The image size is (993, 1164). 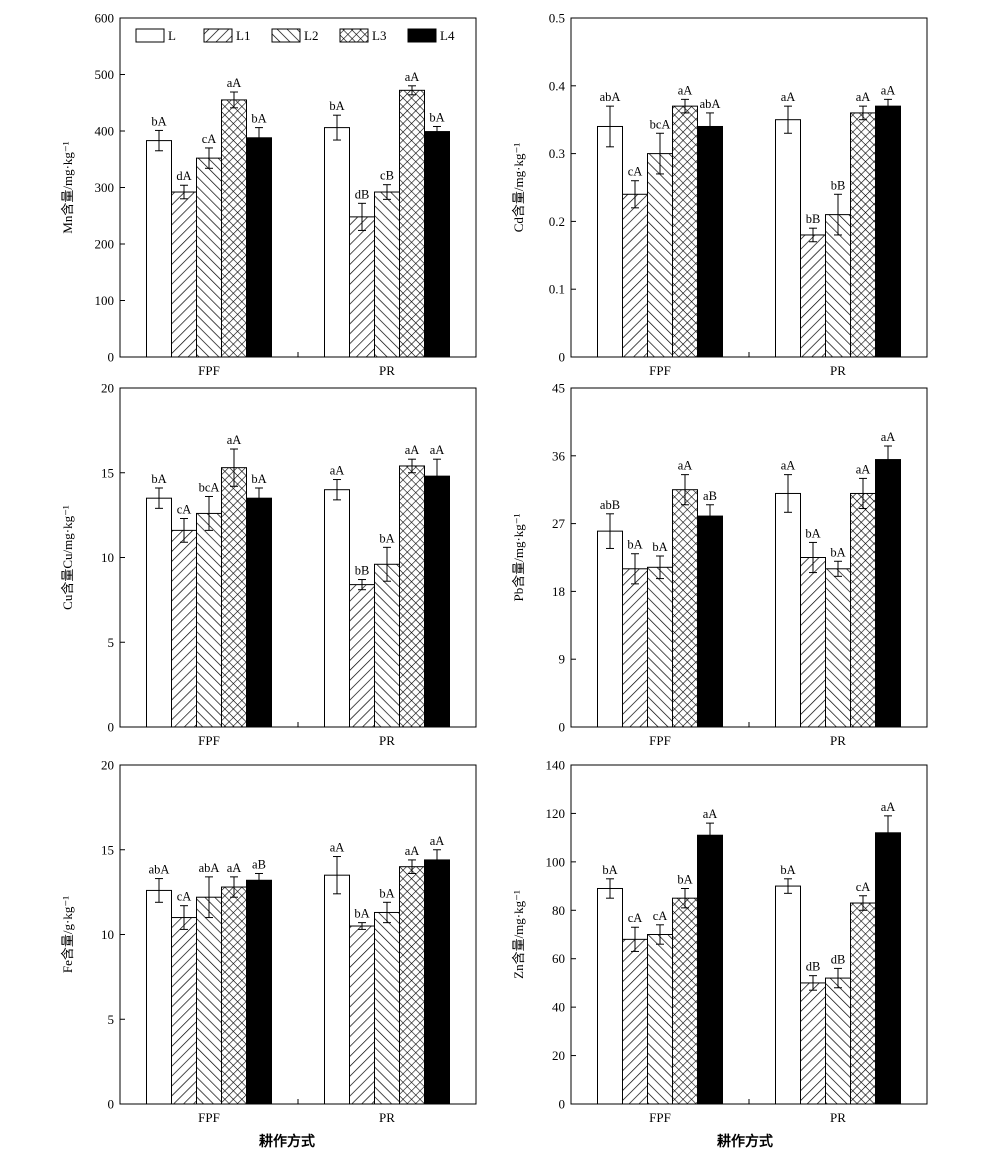 I want to click on y-tick-label: 120, so click(x=556, y=813).